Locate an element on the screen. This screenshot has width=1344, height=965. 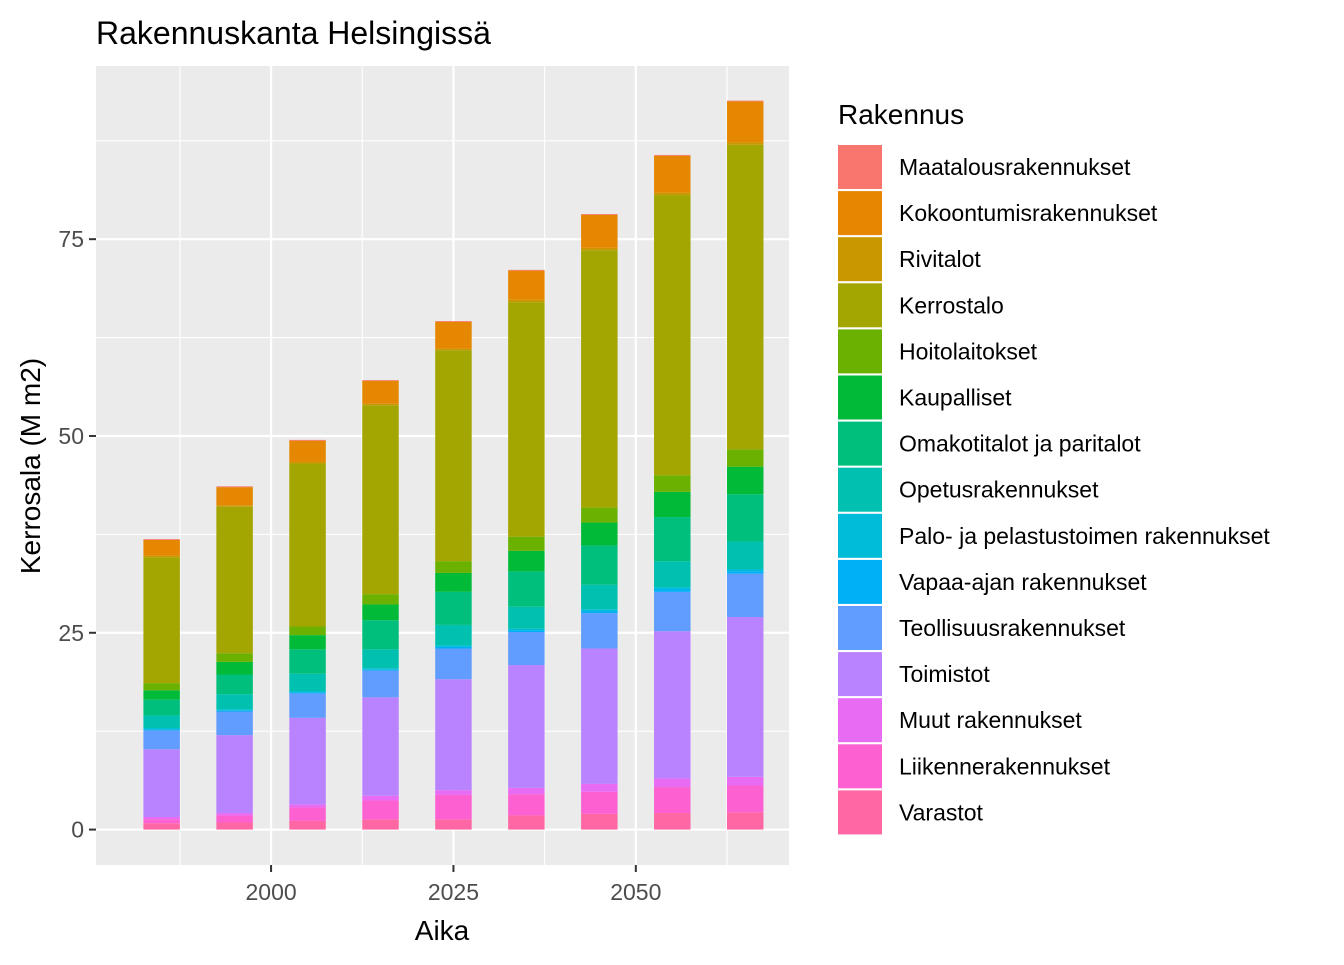
legend-label: Kerrostalo is located at coordinates (951, 305).